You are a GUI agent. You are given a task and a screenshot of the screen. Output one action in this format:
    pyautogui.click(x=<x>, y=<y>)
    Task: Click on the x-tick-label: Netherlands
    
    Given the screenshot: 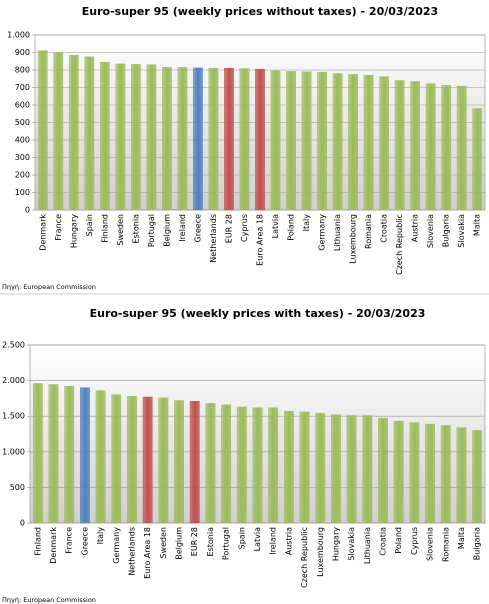 What is the action you would take?
    pyautogui.click(x=131, y=551)
    